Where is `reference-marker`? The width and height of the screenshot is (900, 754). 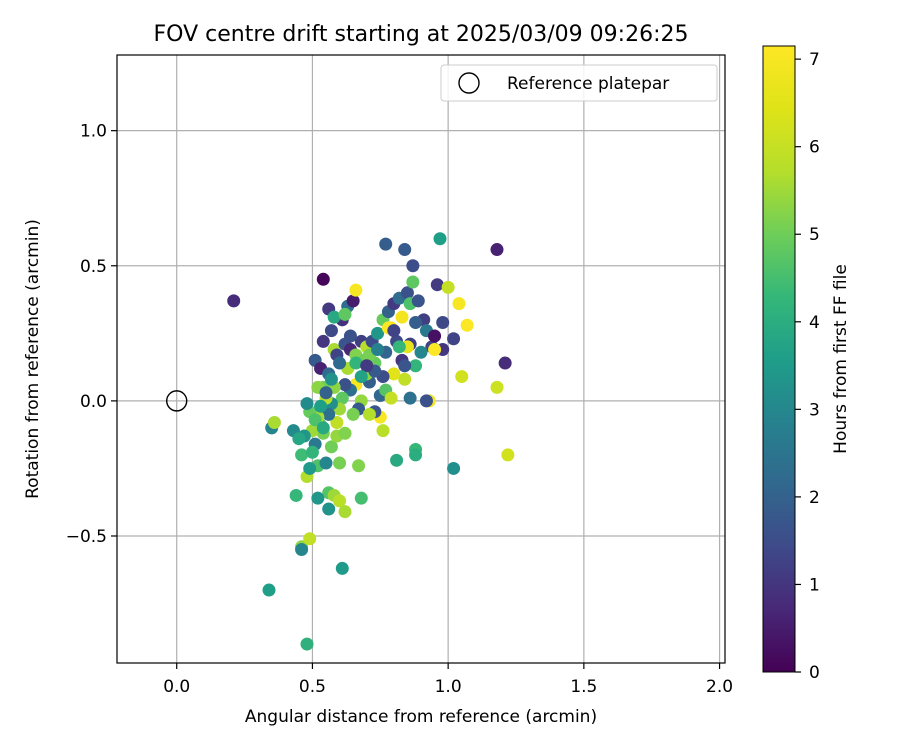
reference-marker is located at coordinates (177, 401).